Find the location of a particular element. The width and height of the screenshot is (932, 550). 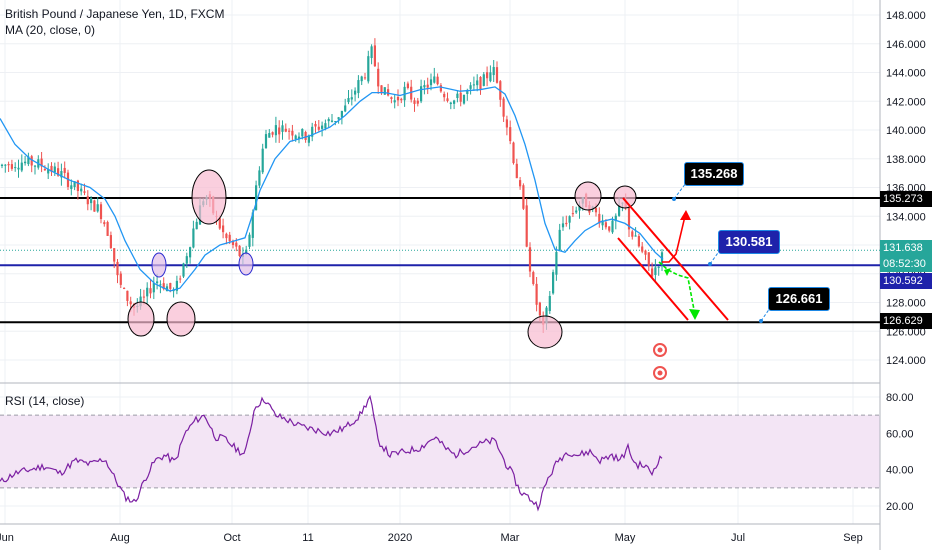

rsi-tick-label: 20.00 is located at coordinates (900, 507).